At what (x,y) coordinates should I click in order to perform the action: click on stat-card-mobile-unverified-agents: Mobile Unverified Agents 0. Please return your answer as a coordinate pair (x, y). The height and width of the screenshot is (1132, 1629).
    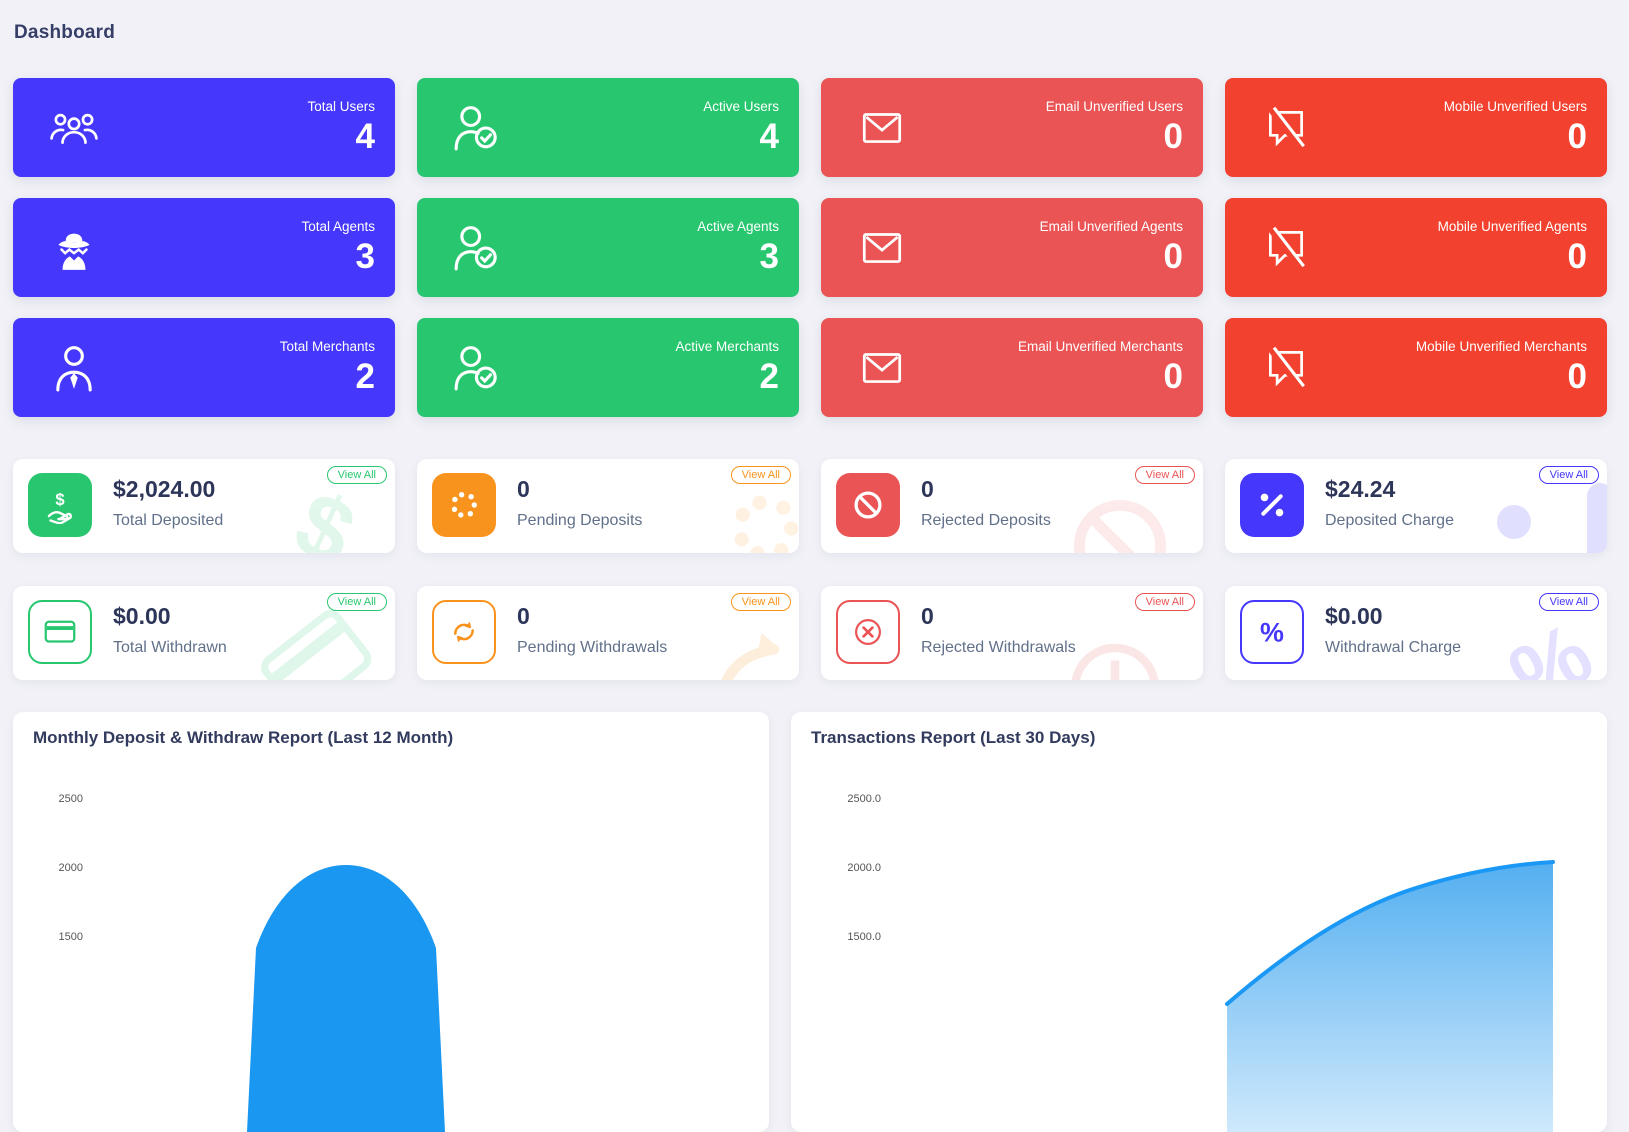
    Looking at the image, I should click on (1416, 247).